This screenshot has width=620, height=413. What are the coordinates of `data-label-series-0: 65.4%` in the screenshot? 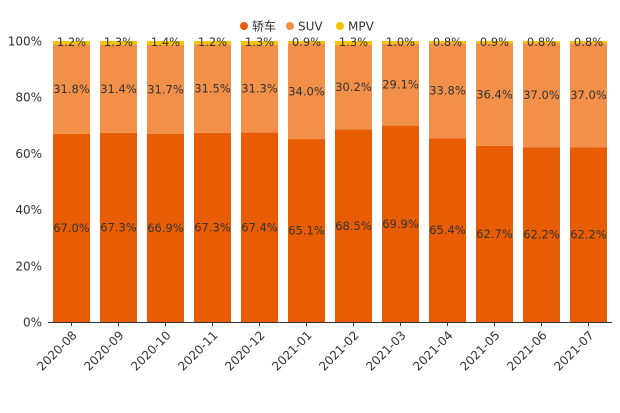 It's located at (447, 230).